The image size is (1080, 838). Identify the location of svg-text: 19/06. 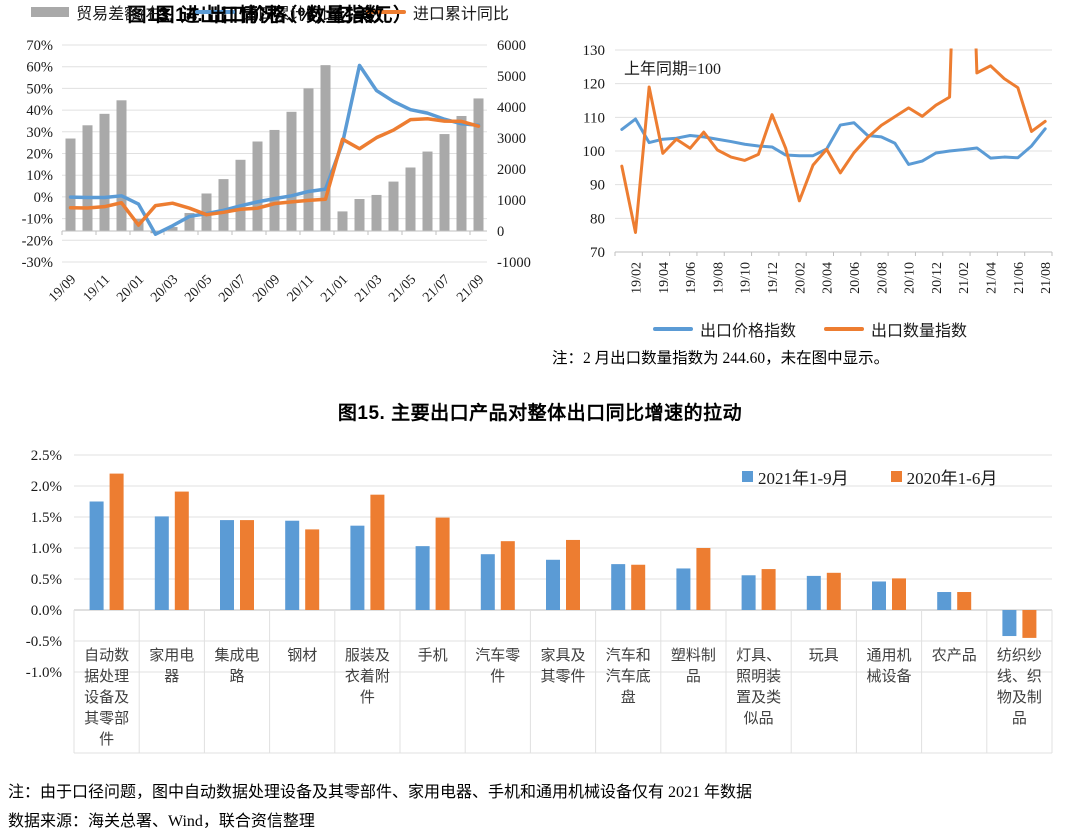
(691, 278).